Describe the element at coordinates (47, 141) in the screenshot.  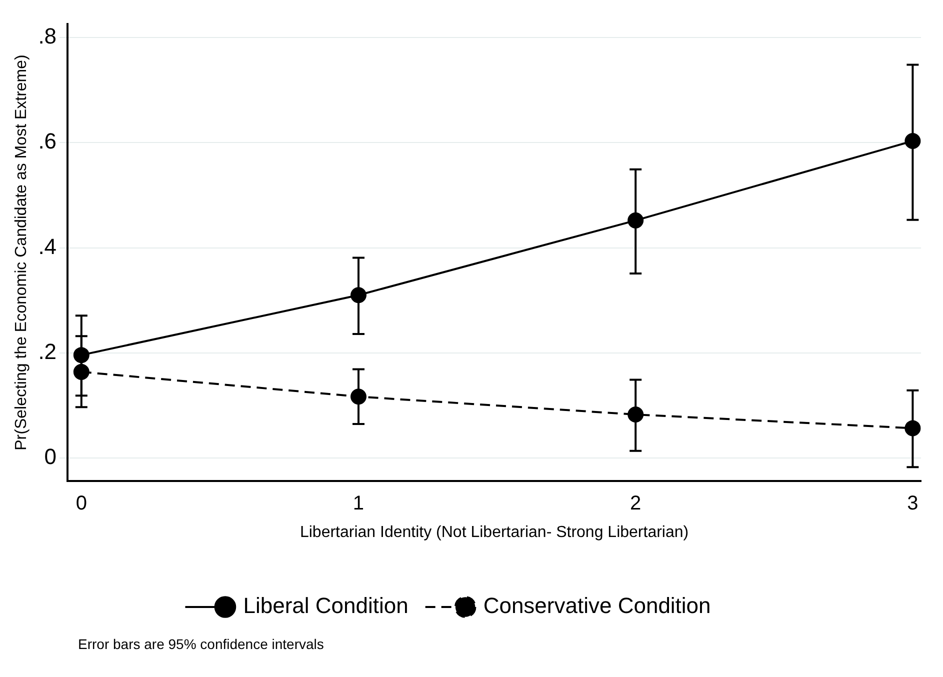
I see `y-tick-label: .6` at that location.